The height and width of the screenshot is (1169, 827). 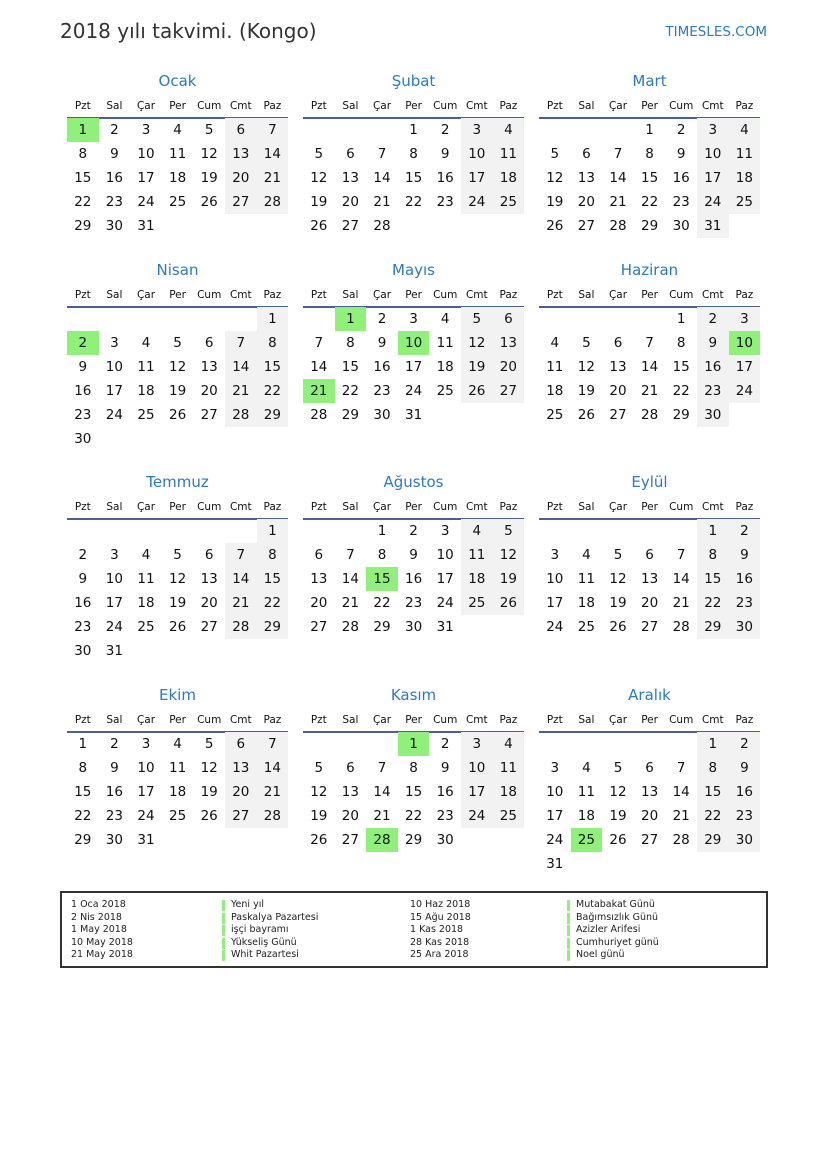 I want to click on legend-holiday-name: Azizler Arifesi, so click(x=608, y=929).